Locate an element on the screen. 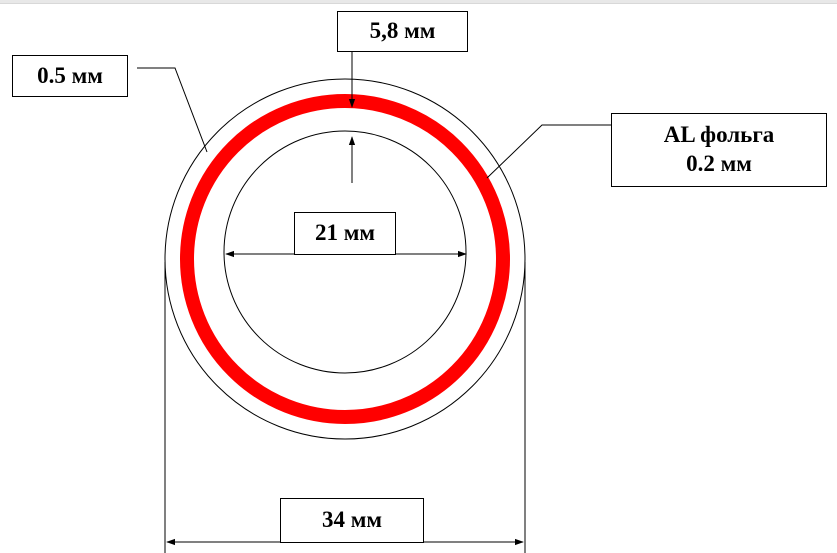 Image resolution: width=837 pixels, height=553 pixels. window-top-edge is located at coordinates (418, 2).